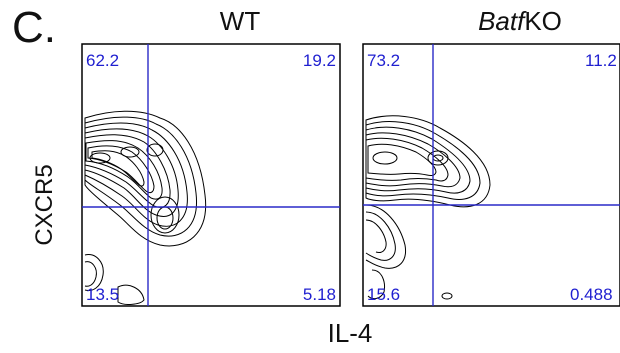  I want to click on batfko-tiny-blob, so click(447, 296).